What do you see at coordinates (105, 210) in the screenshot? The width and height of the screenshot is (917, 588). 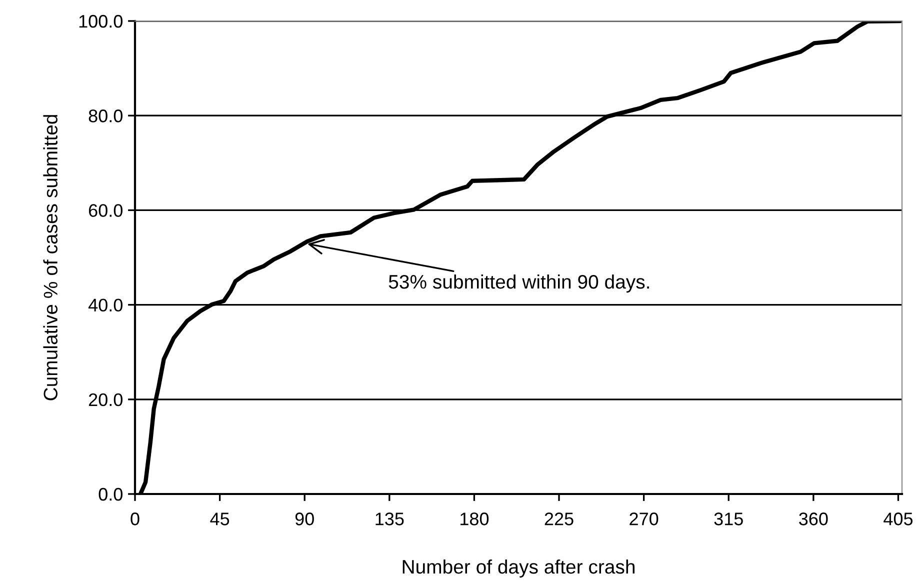 I see `y-tick-label: 60.0` at bounding box center [105, 210].